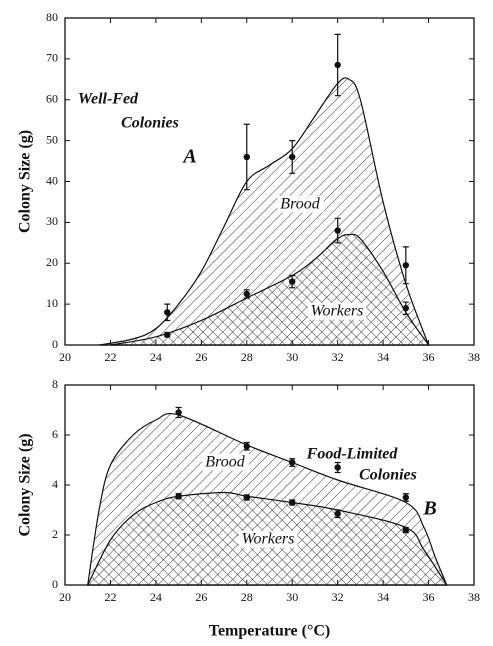 The image size is (493, 646). What do you see at coordinates (352, 454) in the screenshot?
I see `annotation: Food-Limited` at bounding box center [352, 454].